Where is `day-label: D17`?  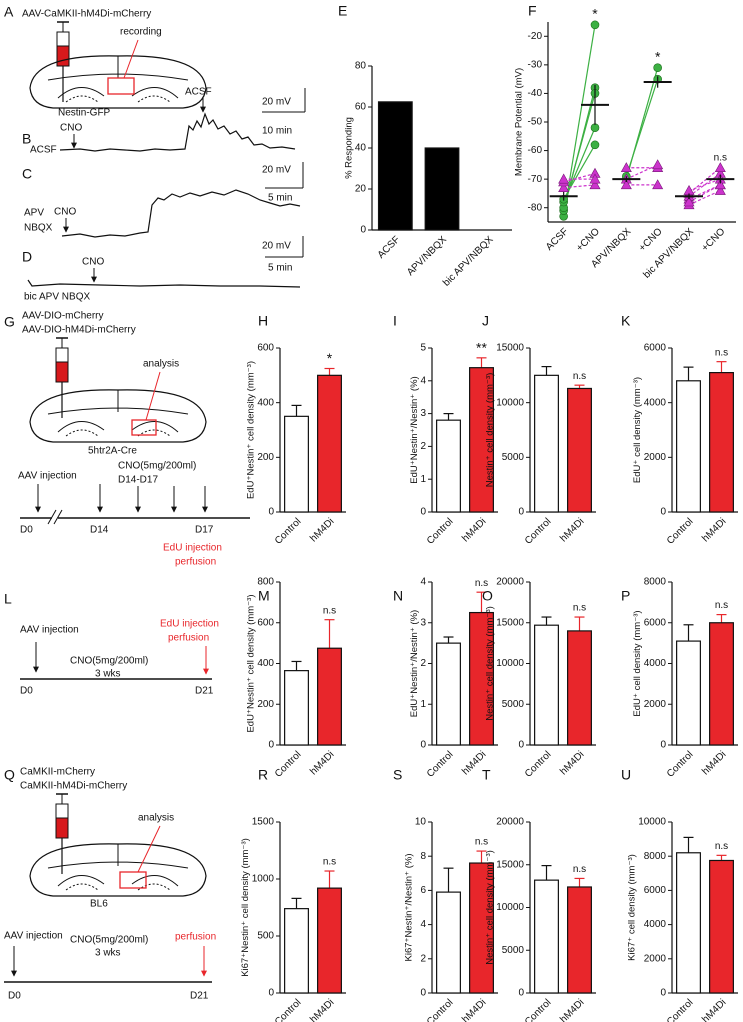
day-label: D17 is located at coordinates (204, 530).